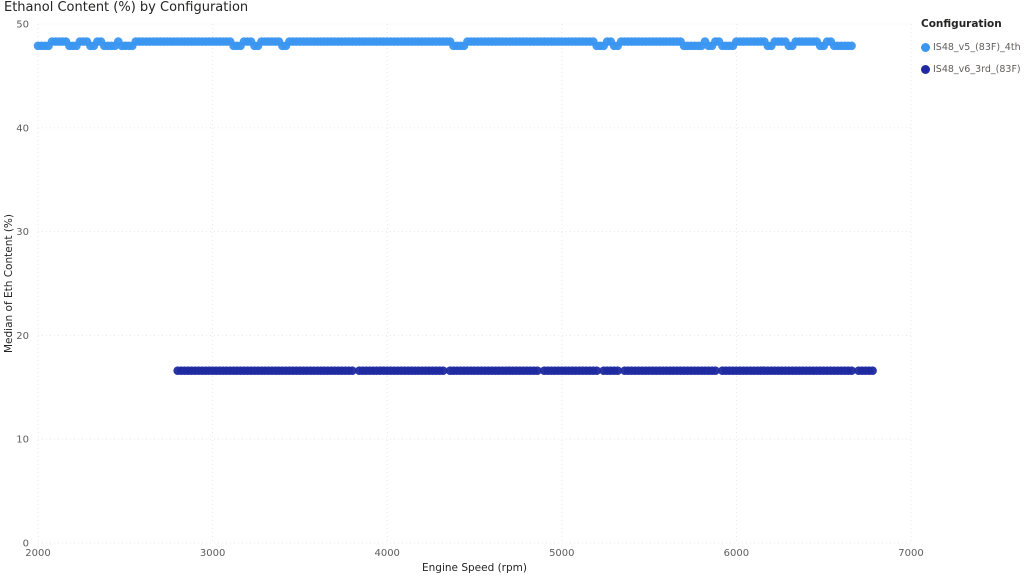 Image resolution: width=1024 pixels, height=576 pixels. What do you see at coordinates (22, 128) in the screenshot?
I see `y-tick-label: 40` at bounding box center [22, 128].